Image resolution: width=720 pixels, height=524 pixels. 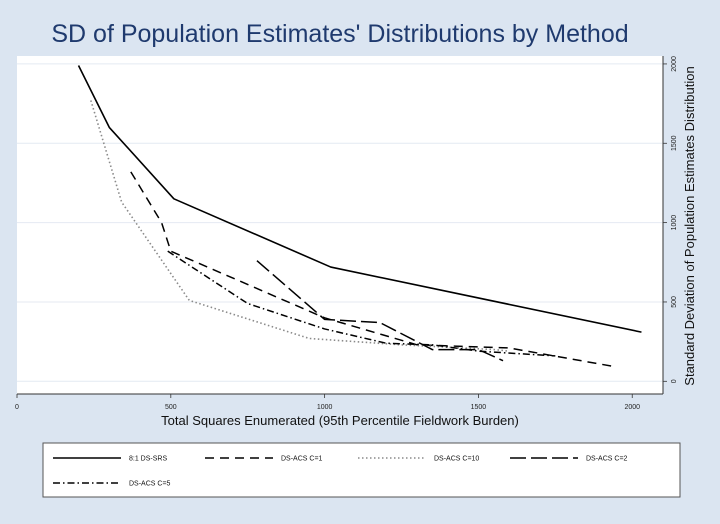 I want to click on x-tick-label: 1500, so click(x=479, y=407).